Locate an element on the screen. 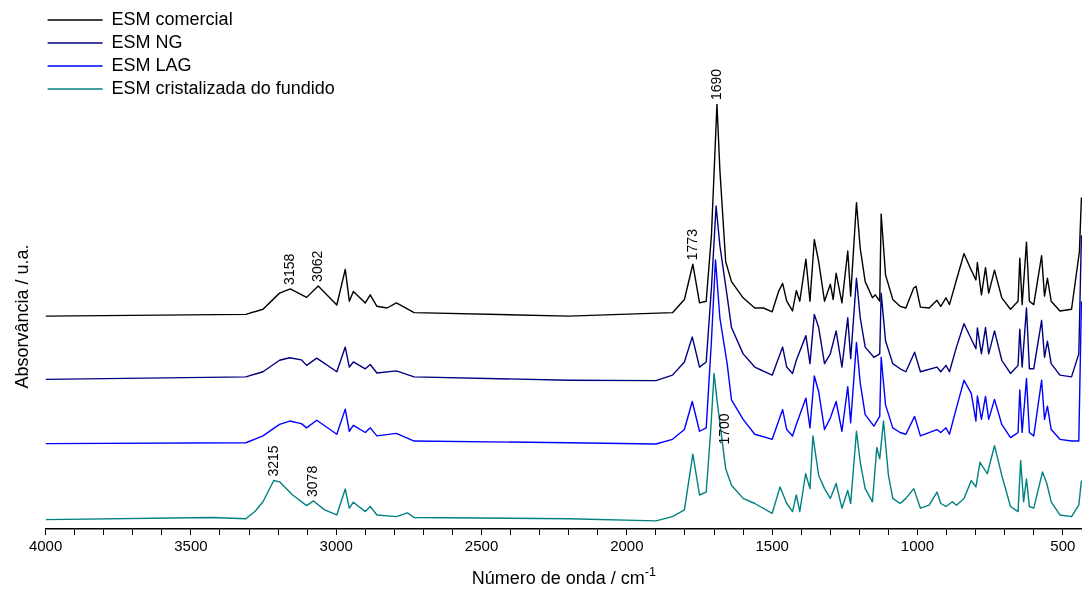 This screenshot has height=595, width=1082. legend-label: ESM NG is located at coordinates (147, 41).